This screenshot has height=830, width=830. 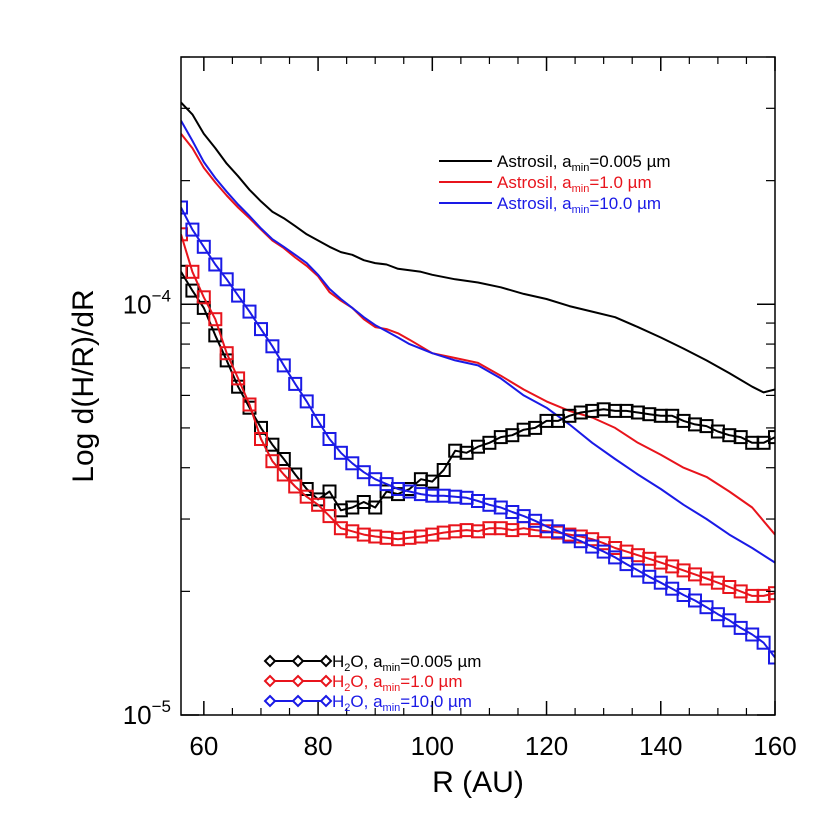 I want to click on y-tick-label: 10⁻⁴, so click(x=147, y=302).